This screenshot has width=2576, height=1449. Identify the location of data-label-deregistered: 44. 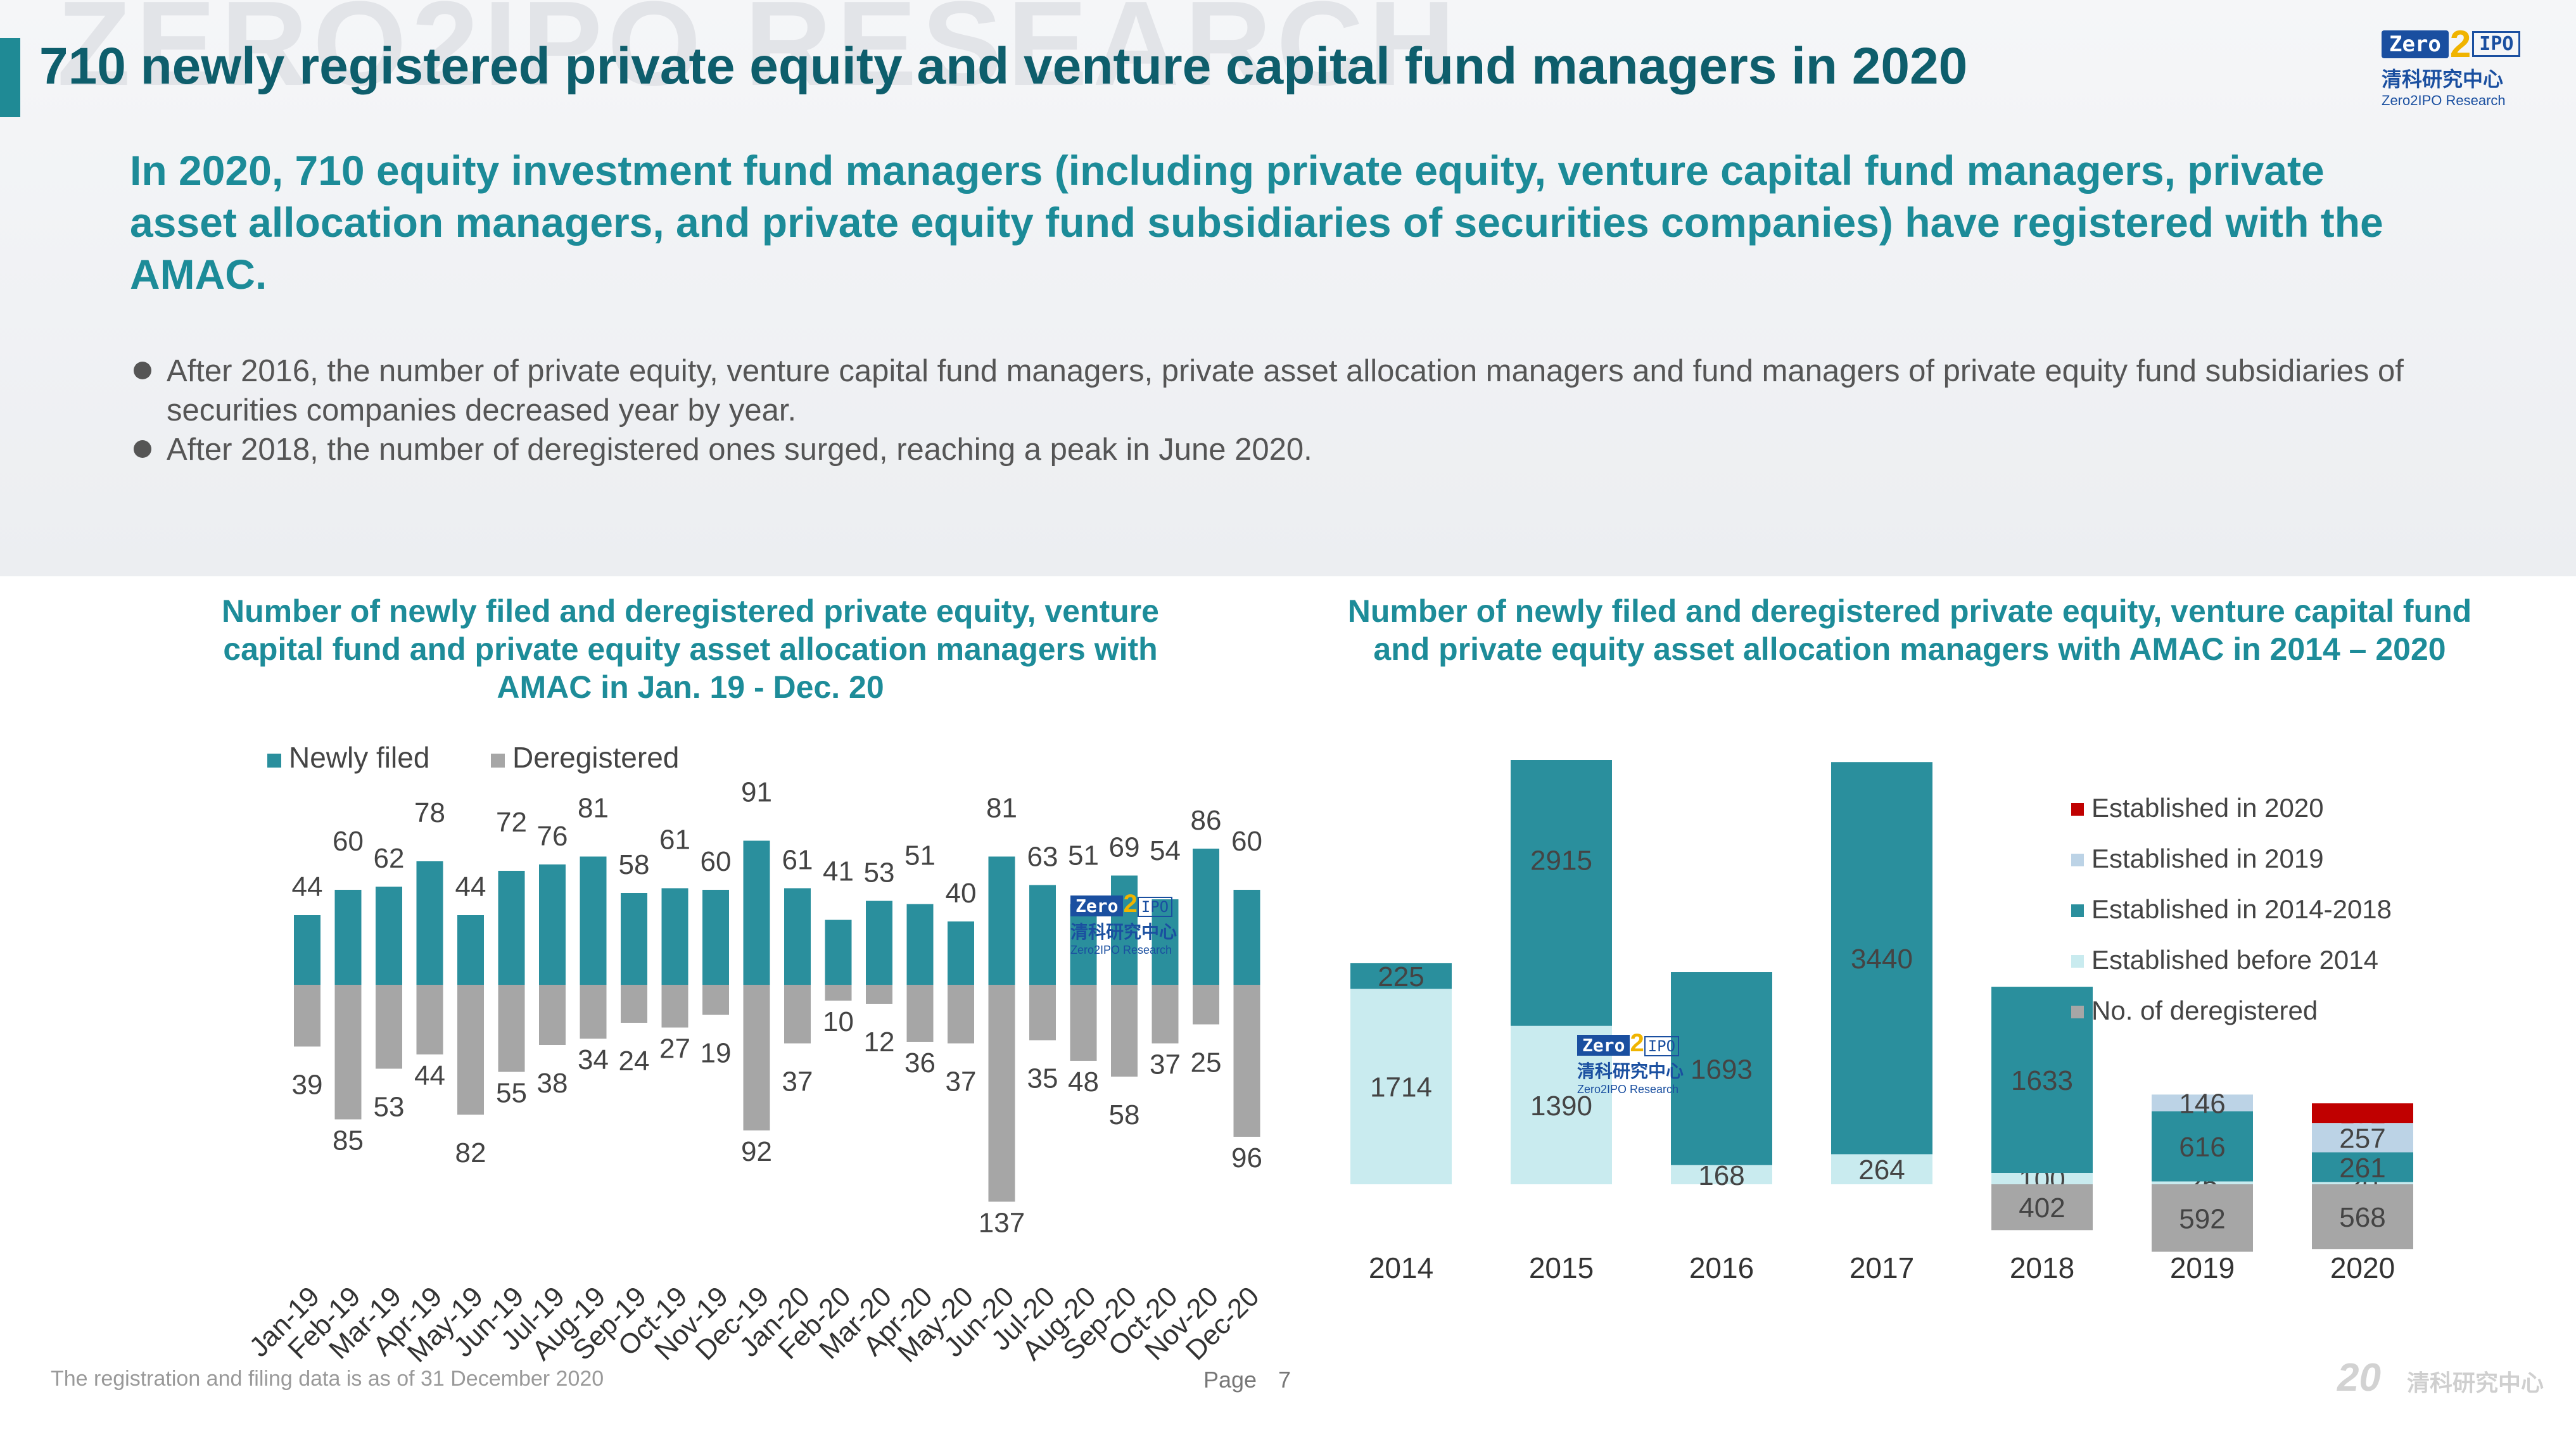
(430, 1075).